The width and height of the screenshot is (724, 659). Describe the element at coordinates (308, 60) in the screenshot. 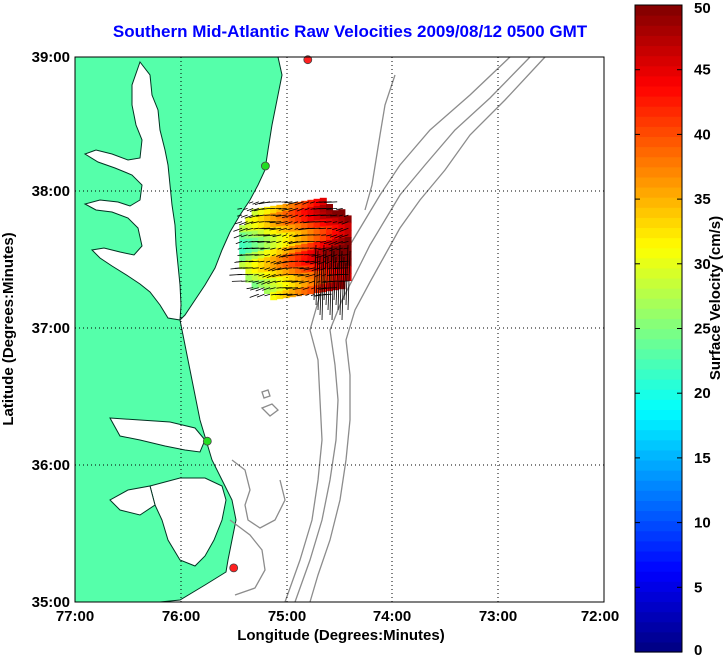

I see `station-marker` at that location.